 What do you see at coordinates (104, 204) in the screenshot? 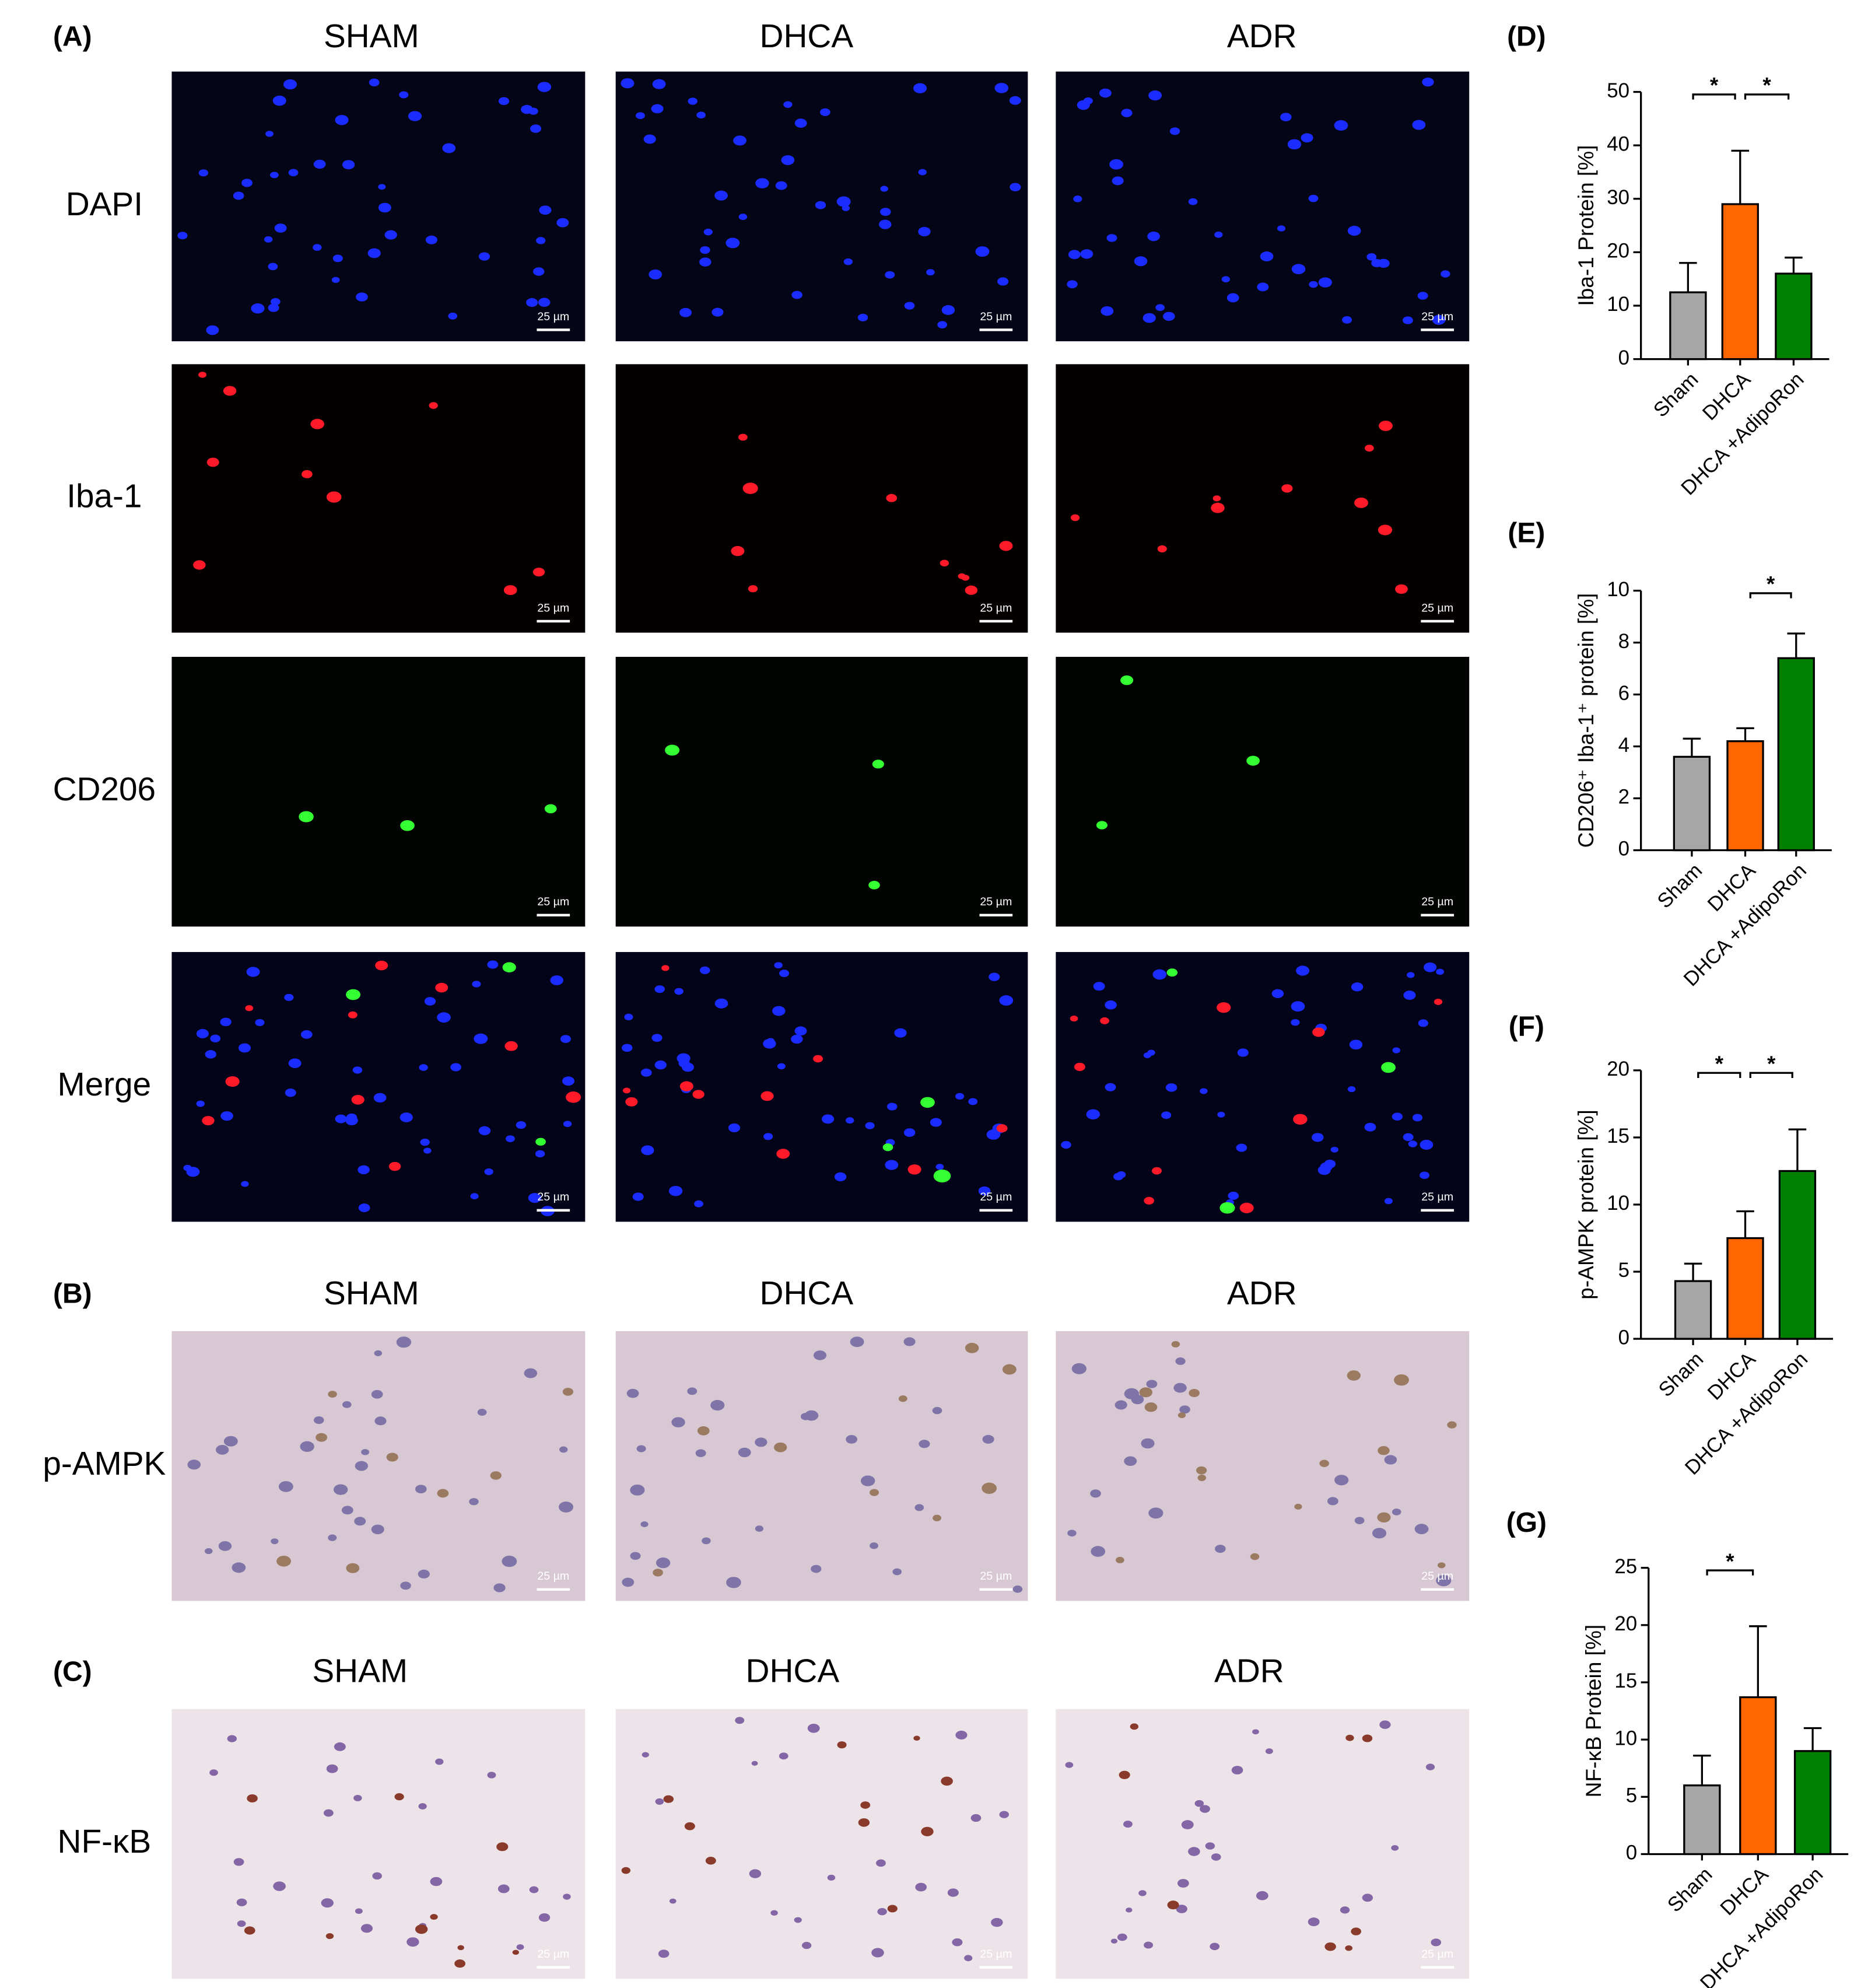
I see `row-label: DAPI` at bounding box center [104, 204].